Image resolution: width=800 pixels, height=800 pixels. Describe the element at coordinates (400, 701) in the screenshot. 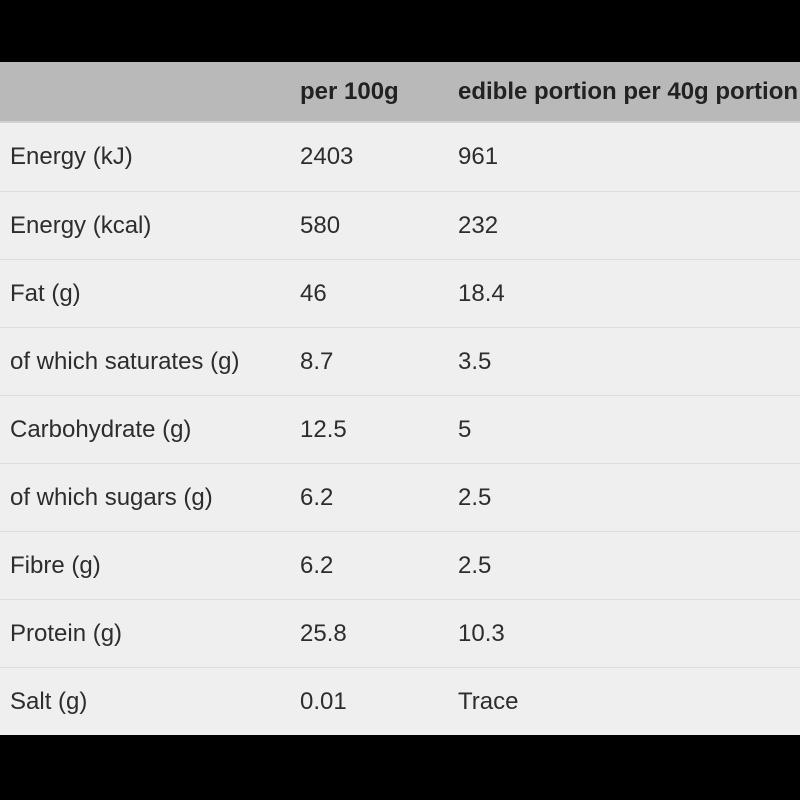

I see `table-row-salt: Salt (g) 0.01 Trace` at that location.